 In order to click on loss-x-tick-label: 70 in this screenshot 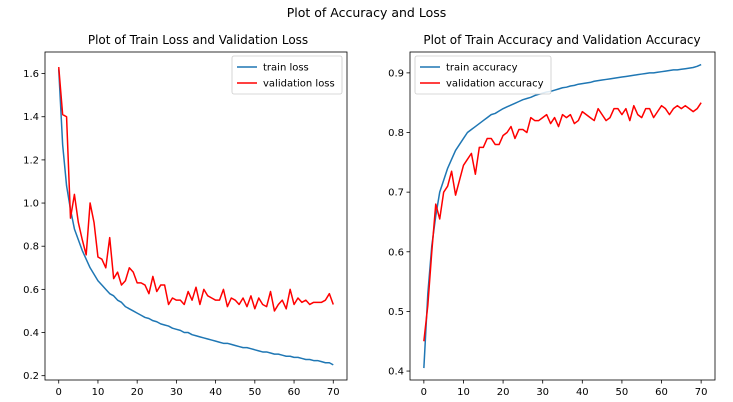, I will do `click(333, 392)`.